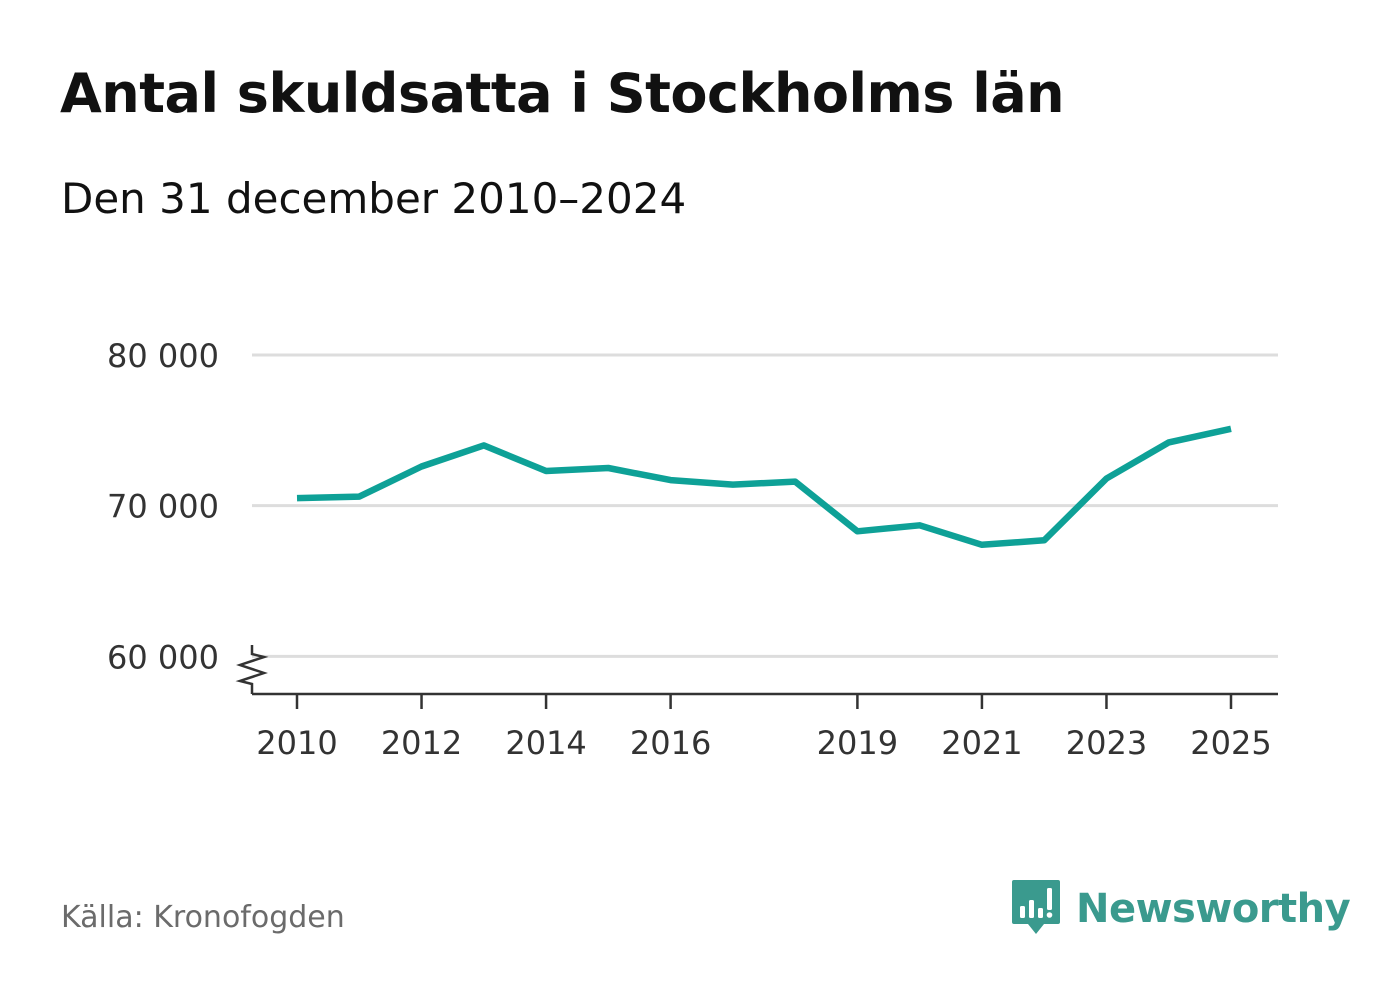 The height and width of the screenshot is (999, 1382). I want to click on x-tick-label: 2016, so click(670, 743).